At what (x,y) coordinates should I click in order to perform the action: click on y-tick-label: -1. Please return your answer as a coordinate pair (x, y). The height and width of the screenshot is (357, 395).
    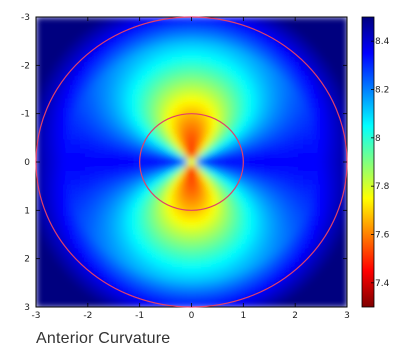
    Looking at the image, I should click on (25, 115).